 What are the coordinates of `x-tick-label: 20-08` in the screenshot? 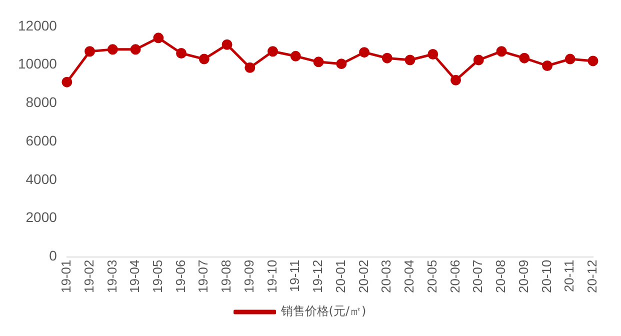 It's located at (500, 276).